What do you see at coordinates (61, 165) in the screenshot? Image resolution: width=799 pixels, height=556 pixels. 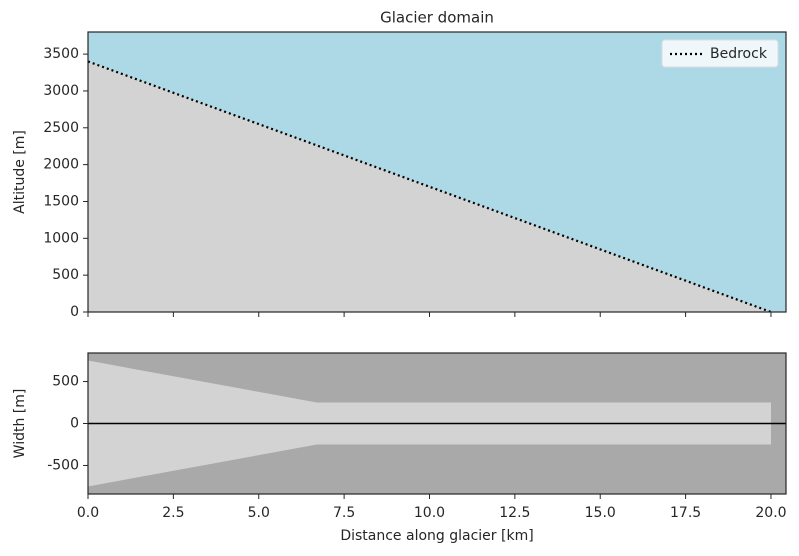 I see `y-tick-label: 2000` at bounding box center [61, 165].